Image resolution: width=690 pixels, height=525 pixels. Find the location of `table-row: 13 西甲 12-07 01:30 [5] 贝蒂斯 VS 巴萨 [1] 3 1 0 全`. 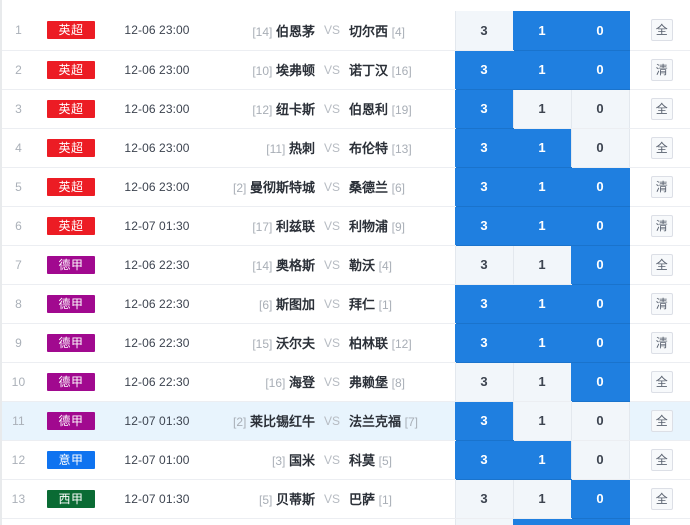

table-row: 13 西甲 12-07 01:30 [5] 贝蒂斯 VS 巴萨 [1] 3 1 0 全 is located at coordinates (346, 499).